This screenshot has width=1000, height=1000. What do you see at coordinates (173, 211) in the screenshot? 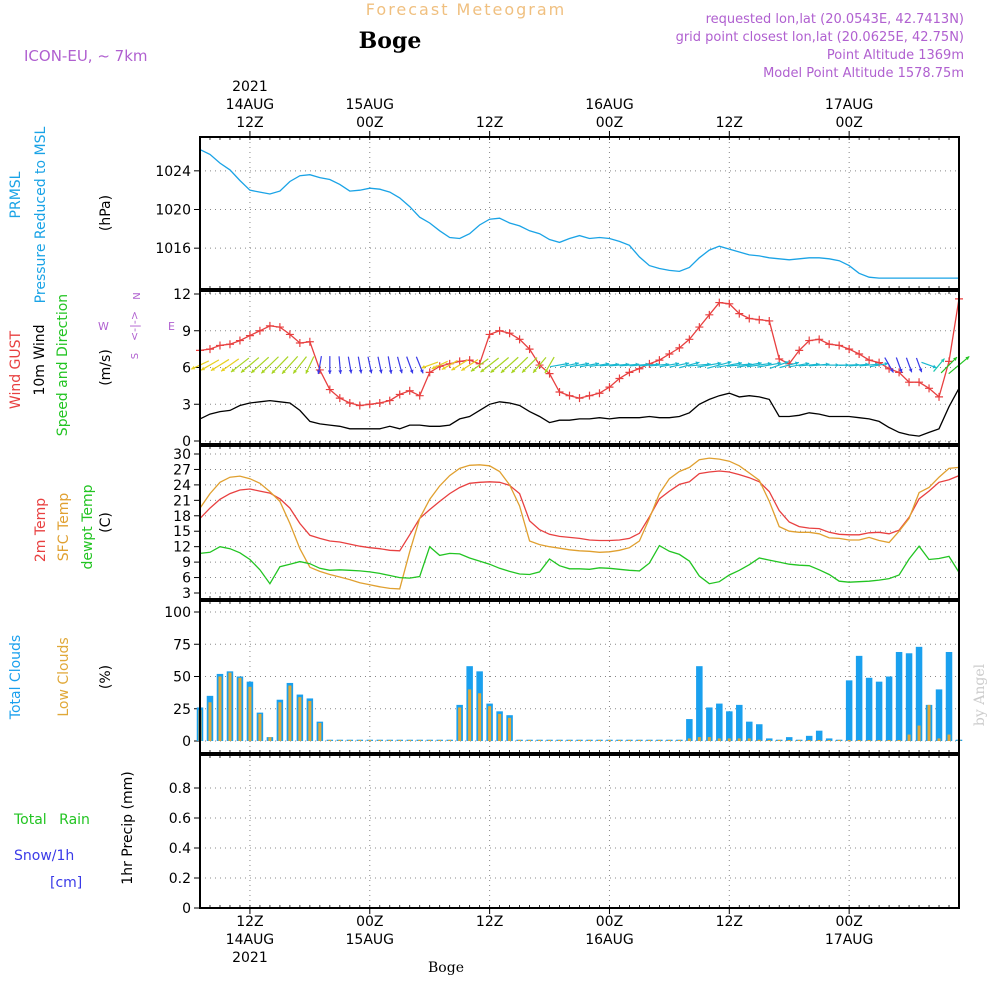
I see `ytick-label: 1020` at bounding box center [173, 211].